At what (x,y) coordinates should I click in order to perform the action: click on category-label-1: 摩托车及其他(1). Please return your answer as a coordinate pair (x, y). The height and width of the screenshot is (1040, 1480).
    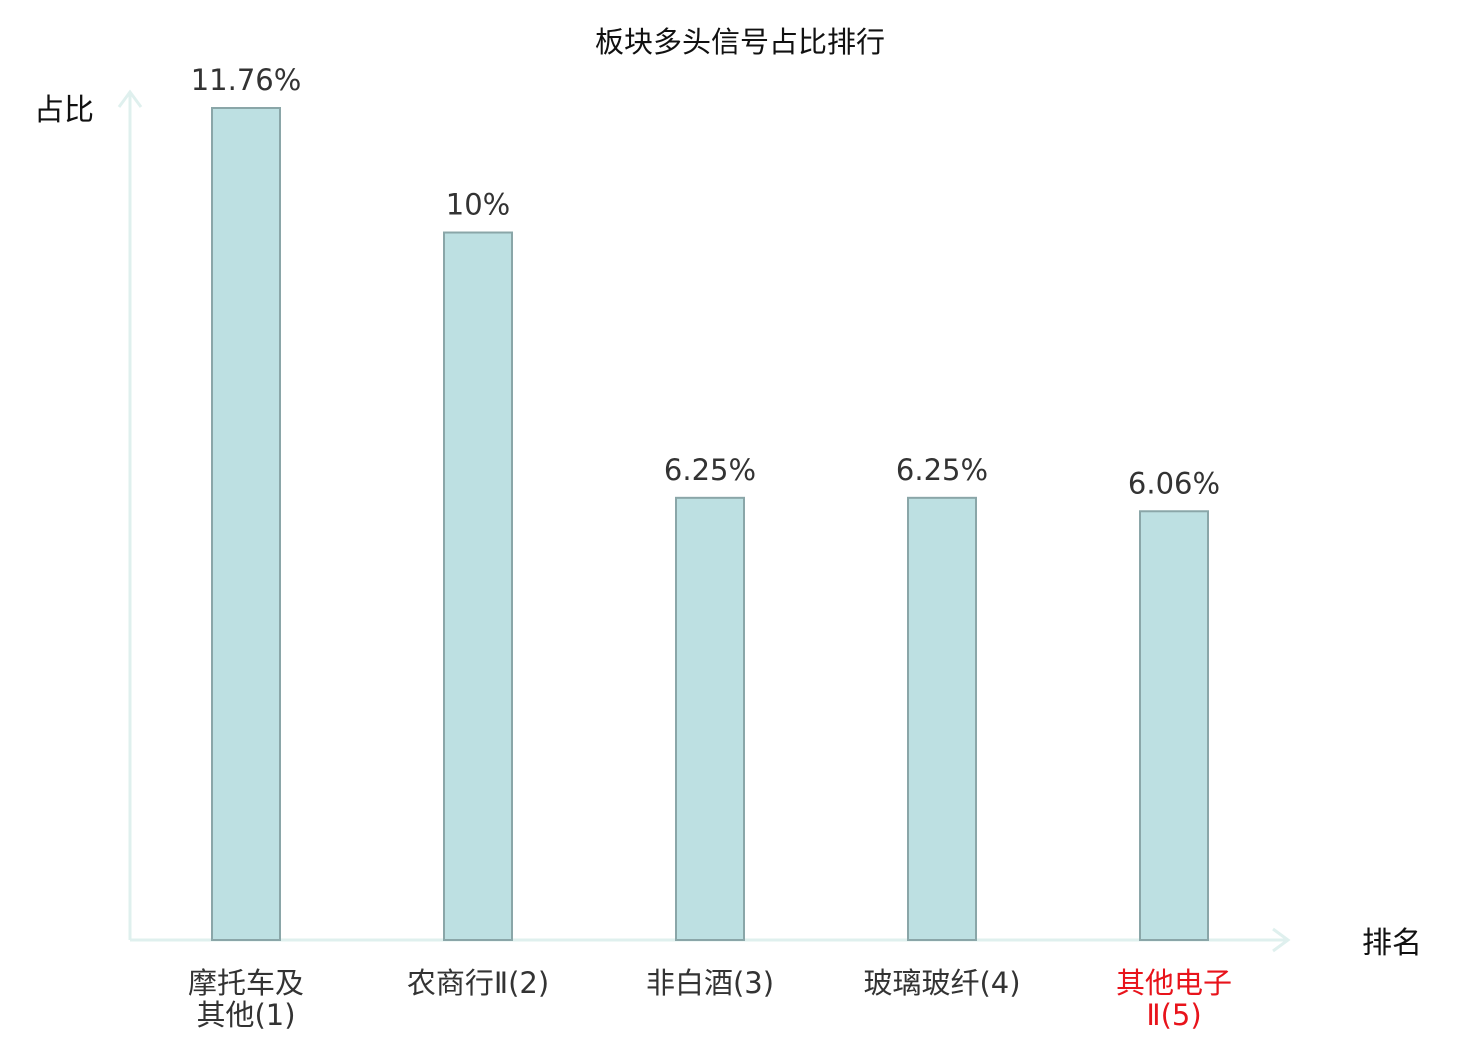
    Looking at the image, I should click on (246, 999).